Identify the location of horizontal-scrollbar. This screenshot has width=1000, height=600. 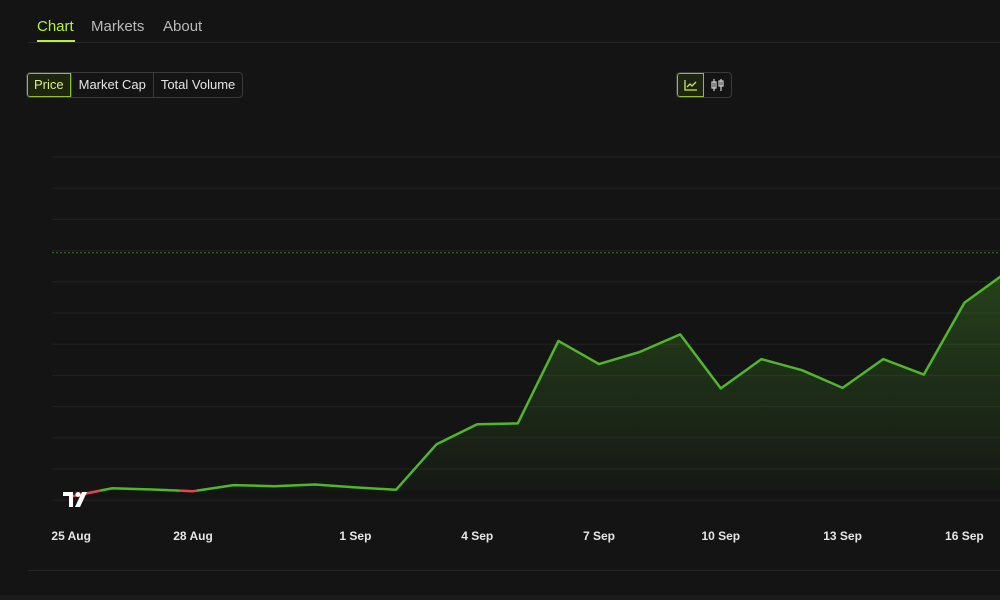
(500, 597).